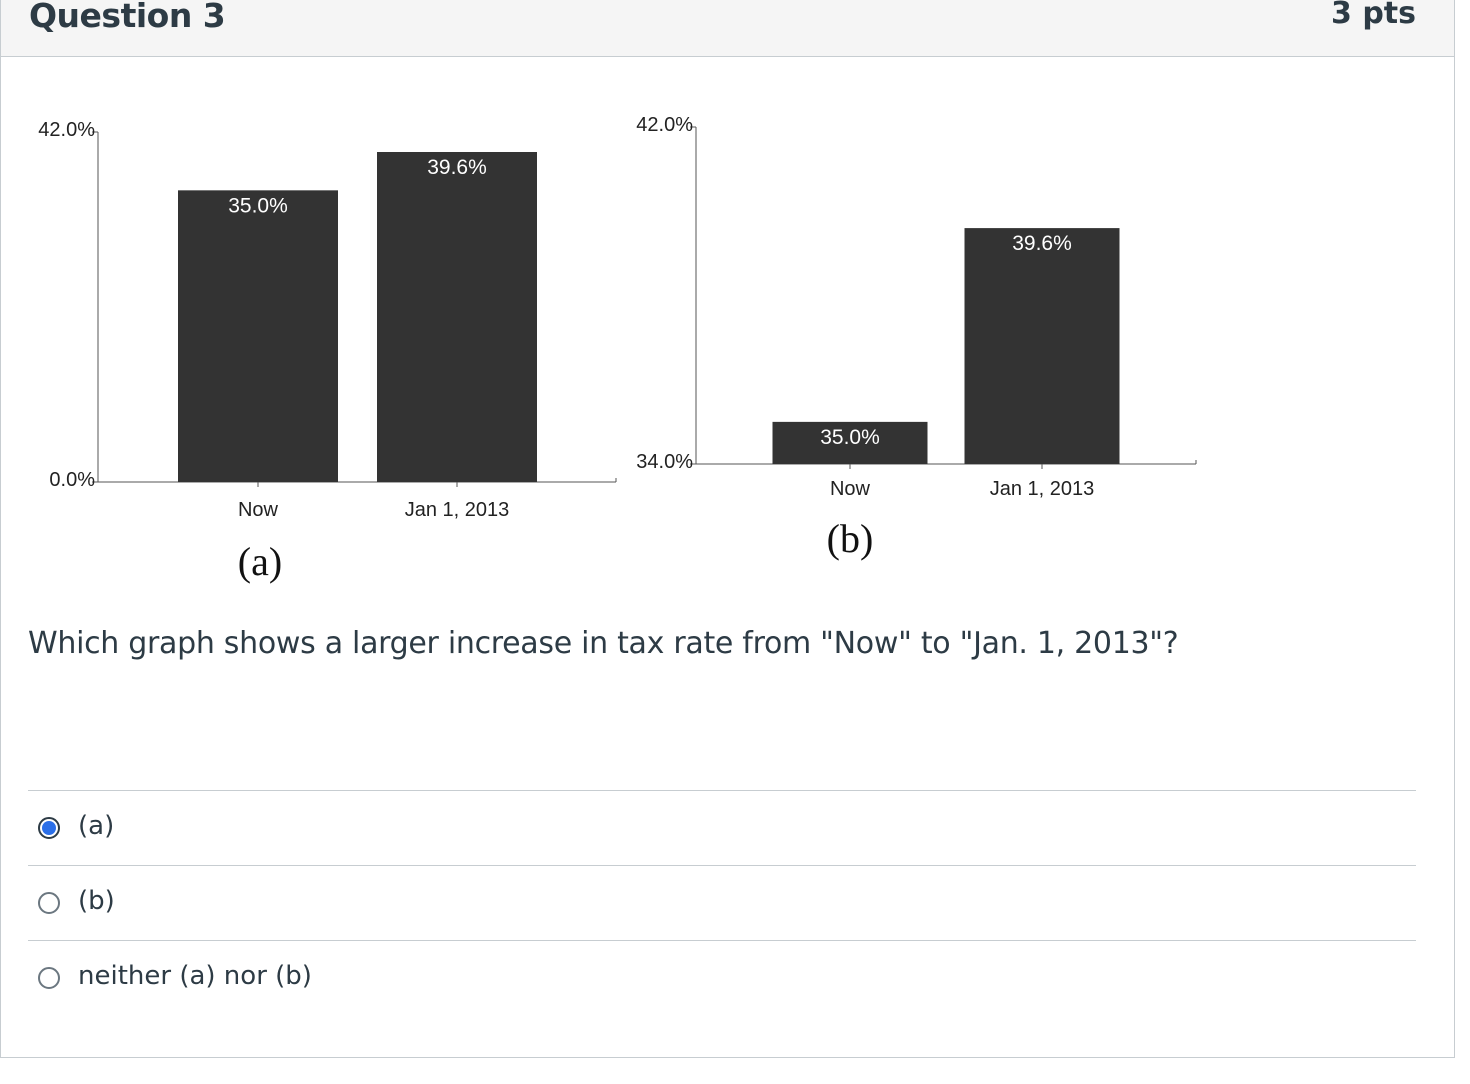 This screenshot has width=1470, height=1084. I want to click on answer-option-b: (b), so click(722, 902).